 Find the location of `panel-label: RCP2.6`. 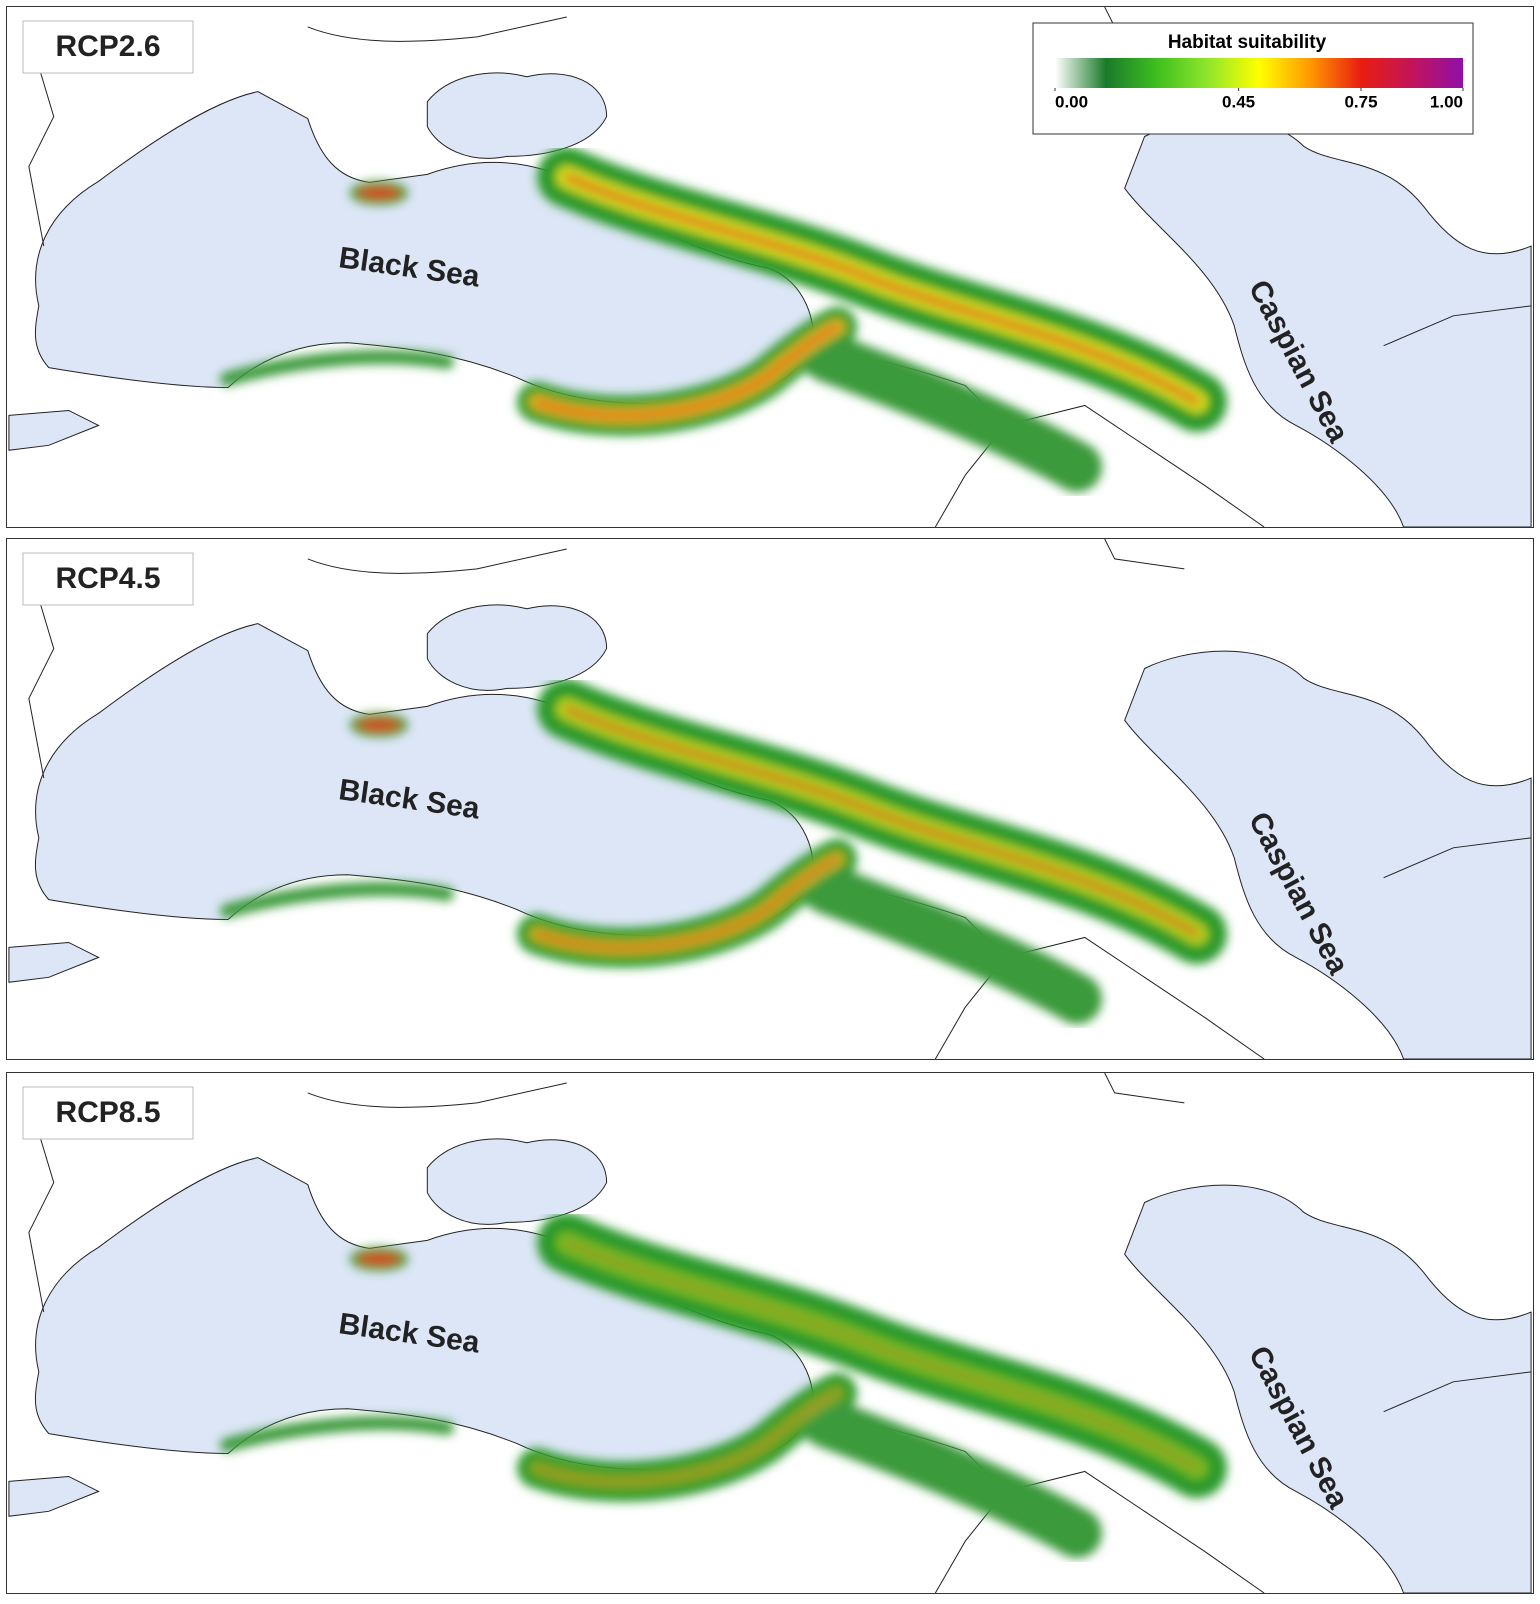

panel-label: RCP2.6 is located at coordinates (107, 46).